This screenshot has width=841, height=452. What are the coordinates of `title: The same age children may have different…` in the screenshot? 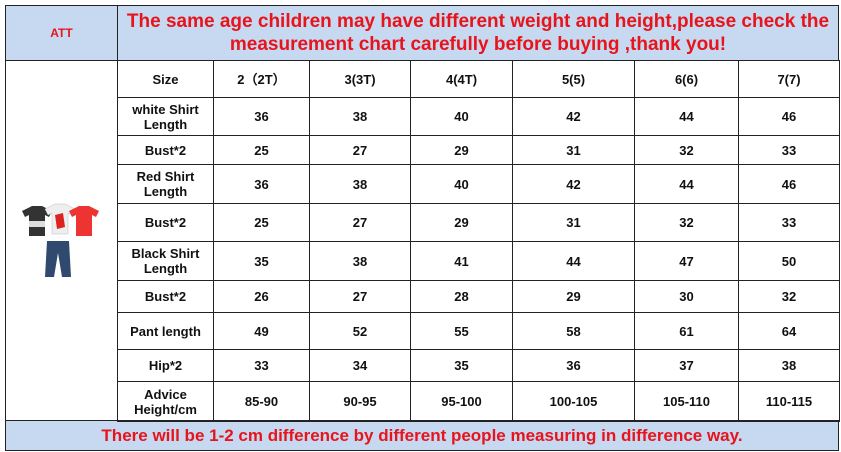 It's located at (478, 33).